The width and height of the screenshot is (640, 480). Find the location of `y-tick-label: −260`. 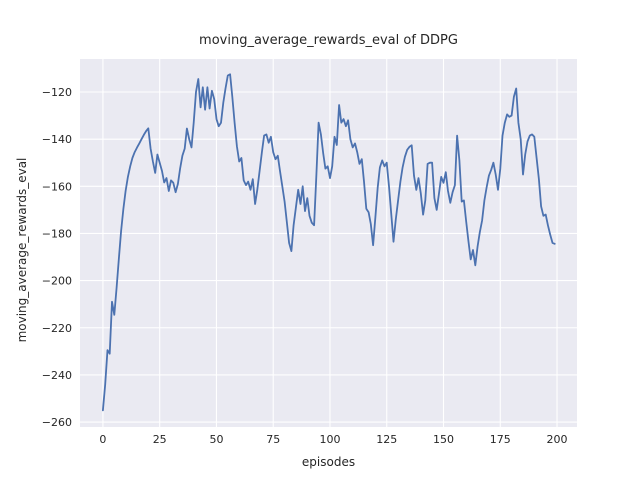

y-tick-label: −260 is located at coordinates (57, 422).